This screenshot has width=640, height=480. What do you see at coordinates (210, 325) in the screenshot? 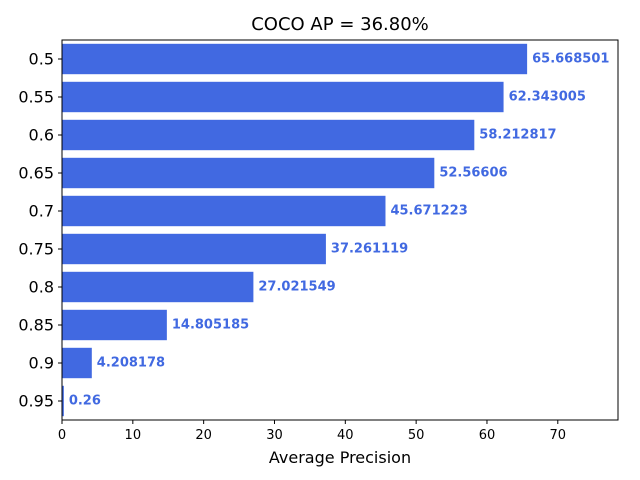
I see `bar-value-label: 14.805185` at bounding box center [210, 325].